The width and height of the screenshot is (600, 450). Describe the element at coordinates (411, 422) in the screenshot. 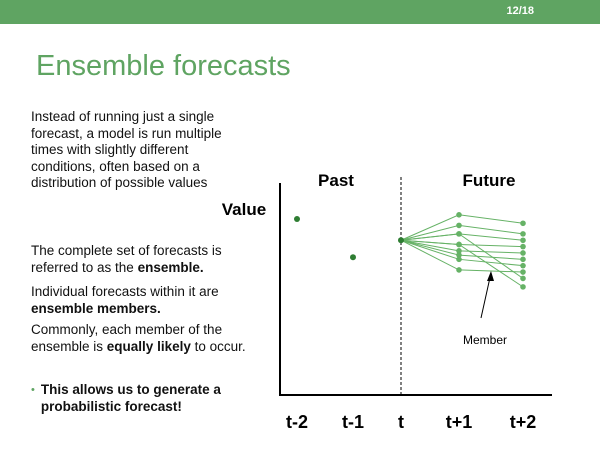

I see `x-tick-labels: t-2 t-1 t t+1 t+2` at that location.